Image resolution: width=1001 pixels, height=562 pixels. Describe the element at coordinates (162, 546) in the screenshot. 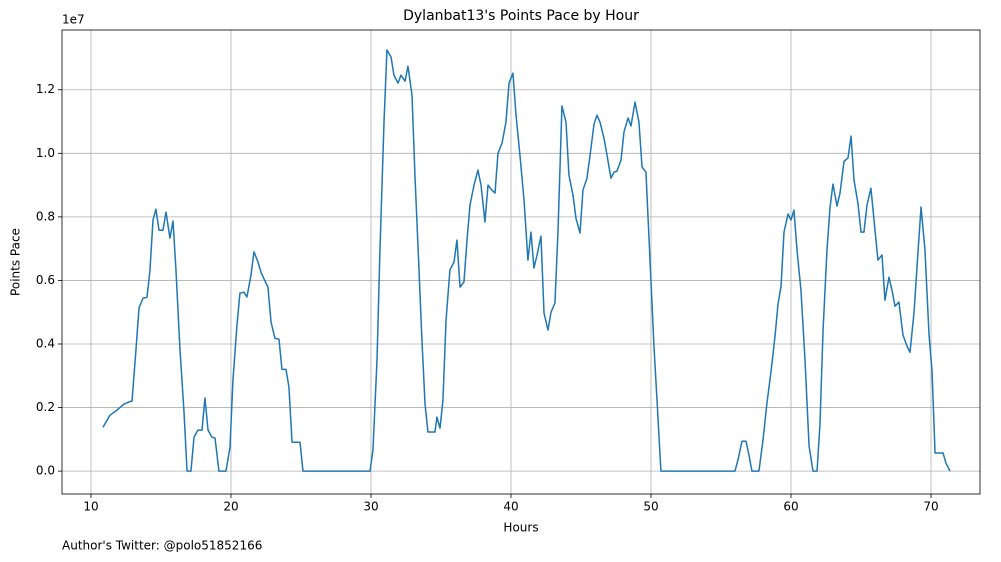

I see `footnote: Author's Twitter: @polo51852166` at that location.